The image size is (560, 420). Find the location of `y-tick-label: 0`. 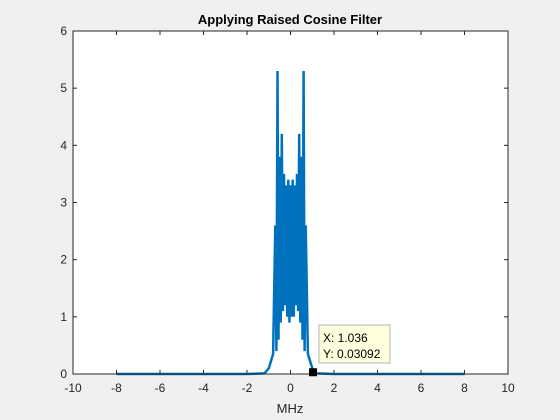

y-tick-label: 0 is located at coordinates (63, 374).